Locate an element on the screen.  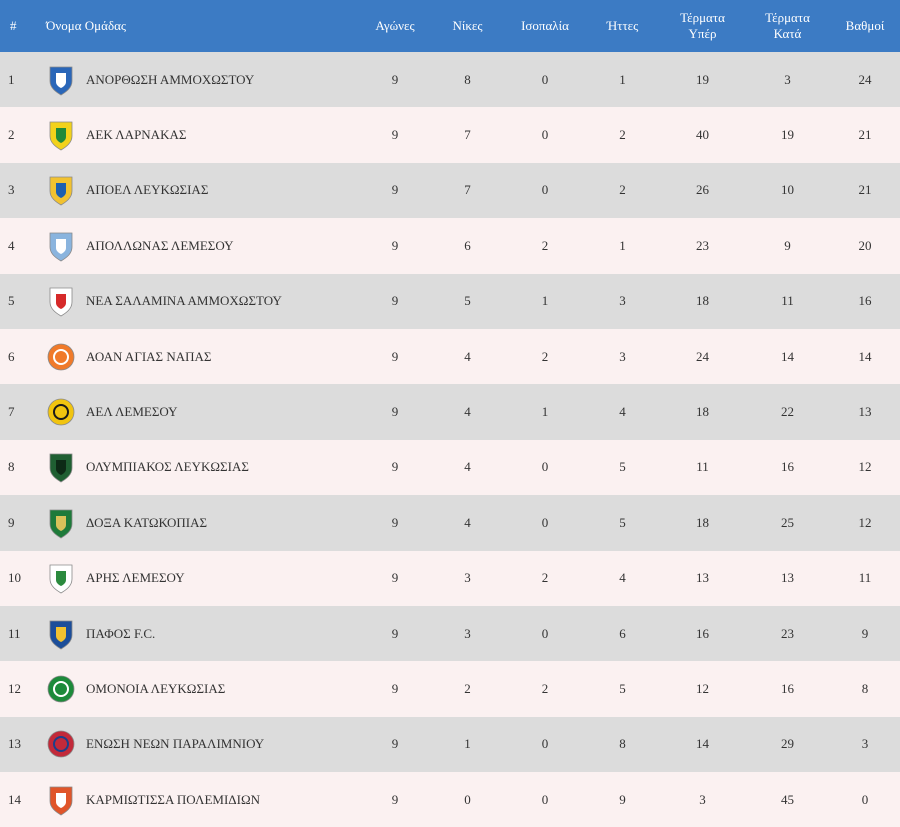
header-losses: Ήττες is located at coordinates (622, 25).